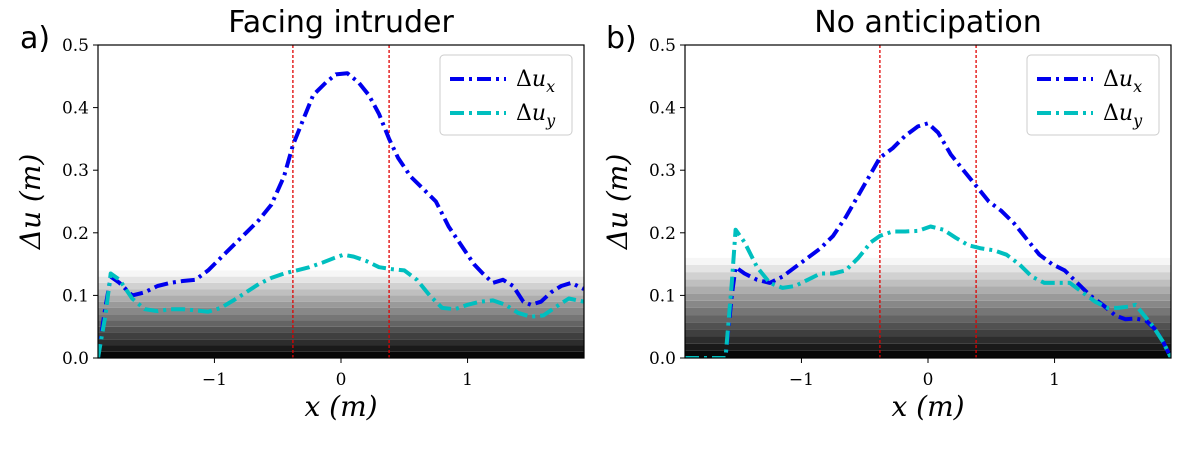  Describe the element at coordinates (341, 22) in the screenshot. I see `chart-title: Facing intruder` at that location.